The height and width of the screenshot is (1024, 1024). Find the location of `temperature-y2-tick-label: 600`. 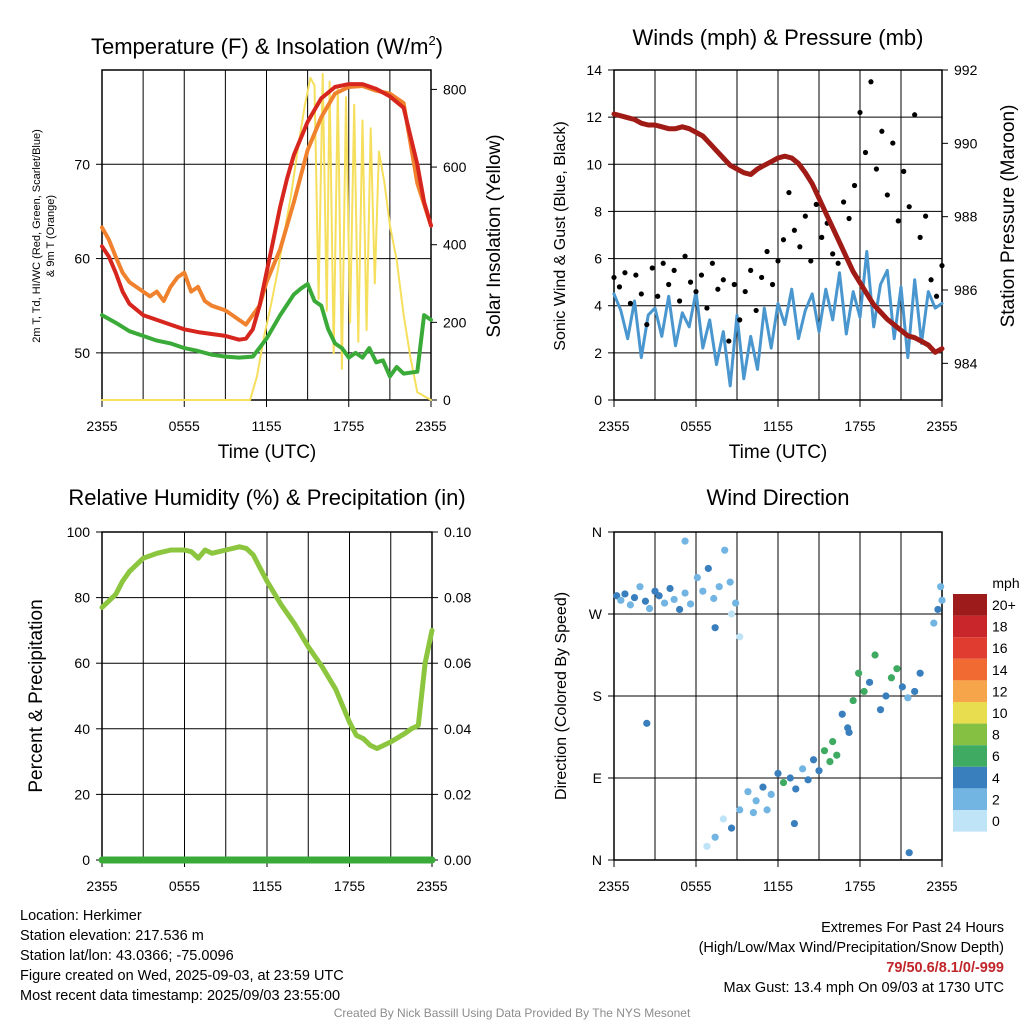

temperature-y2-tick-label: 600 is located at coordinates (455, 167).